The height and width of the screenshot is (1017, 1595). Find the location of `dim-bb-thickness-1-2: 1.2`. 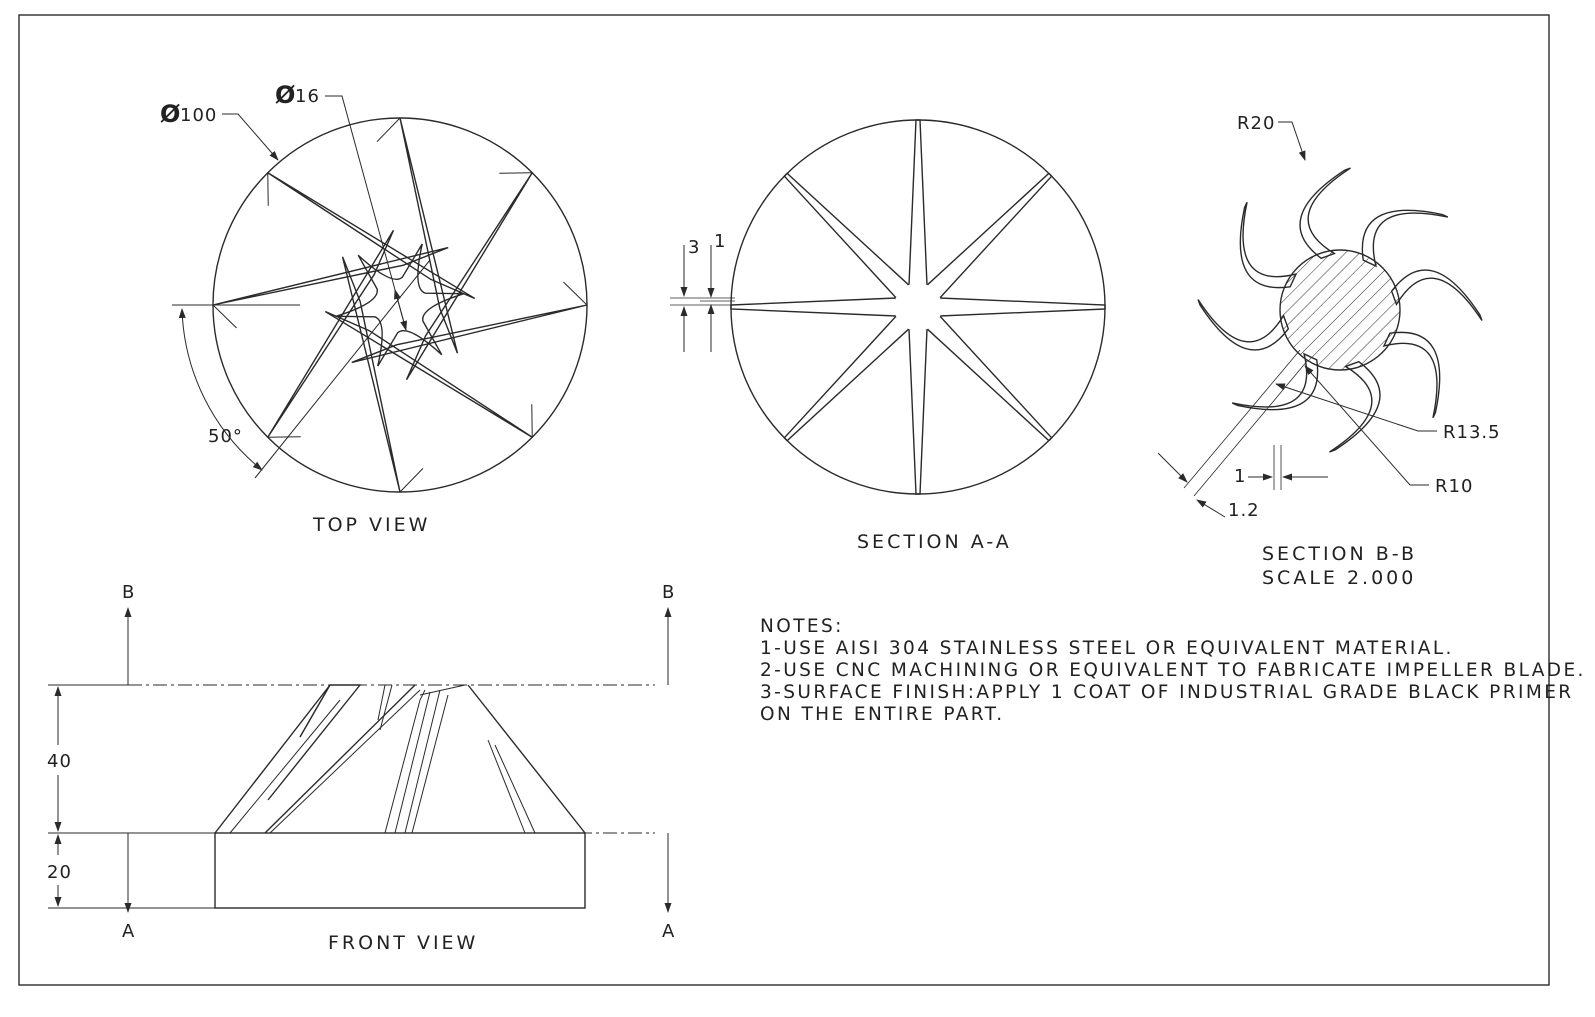

dim-bb-thickness-1-2: 1.2 is located at coordinates (1233, 435).